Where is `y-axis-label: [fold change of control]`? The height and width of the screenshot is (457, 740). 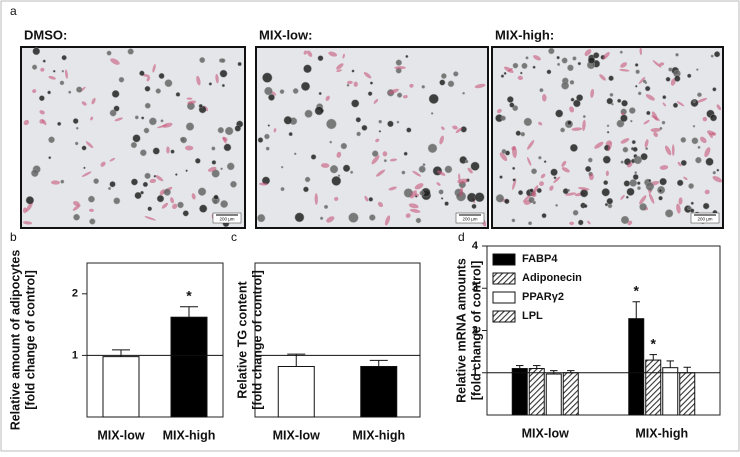
y-axis-label: [fold change of control] is located at coordinates (476, 331).